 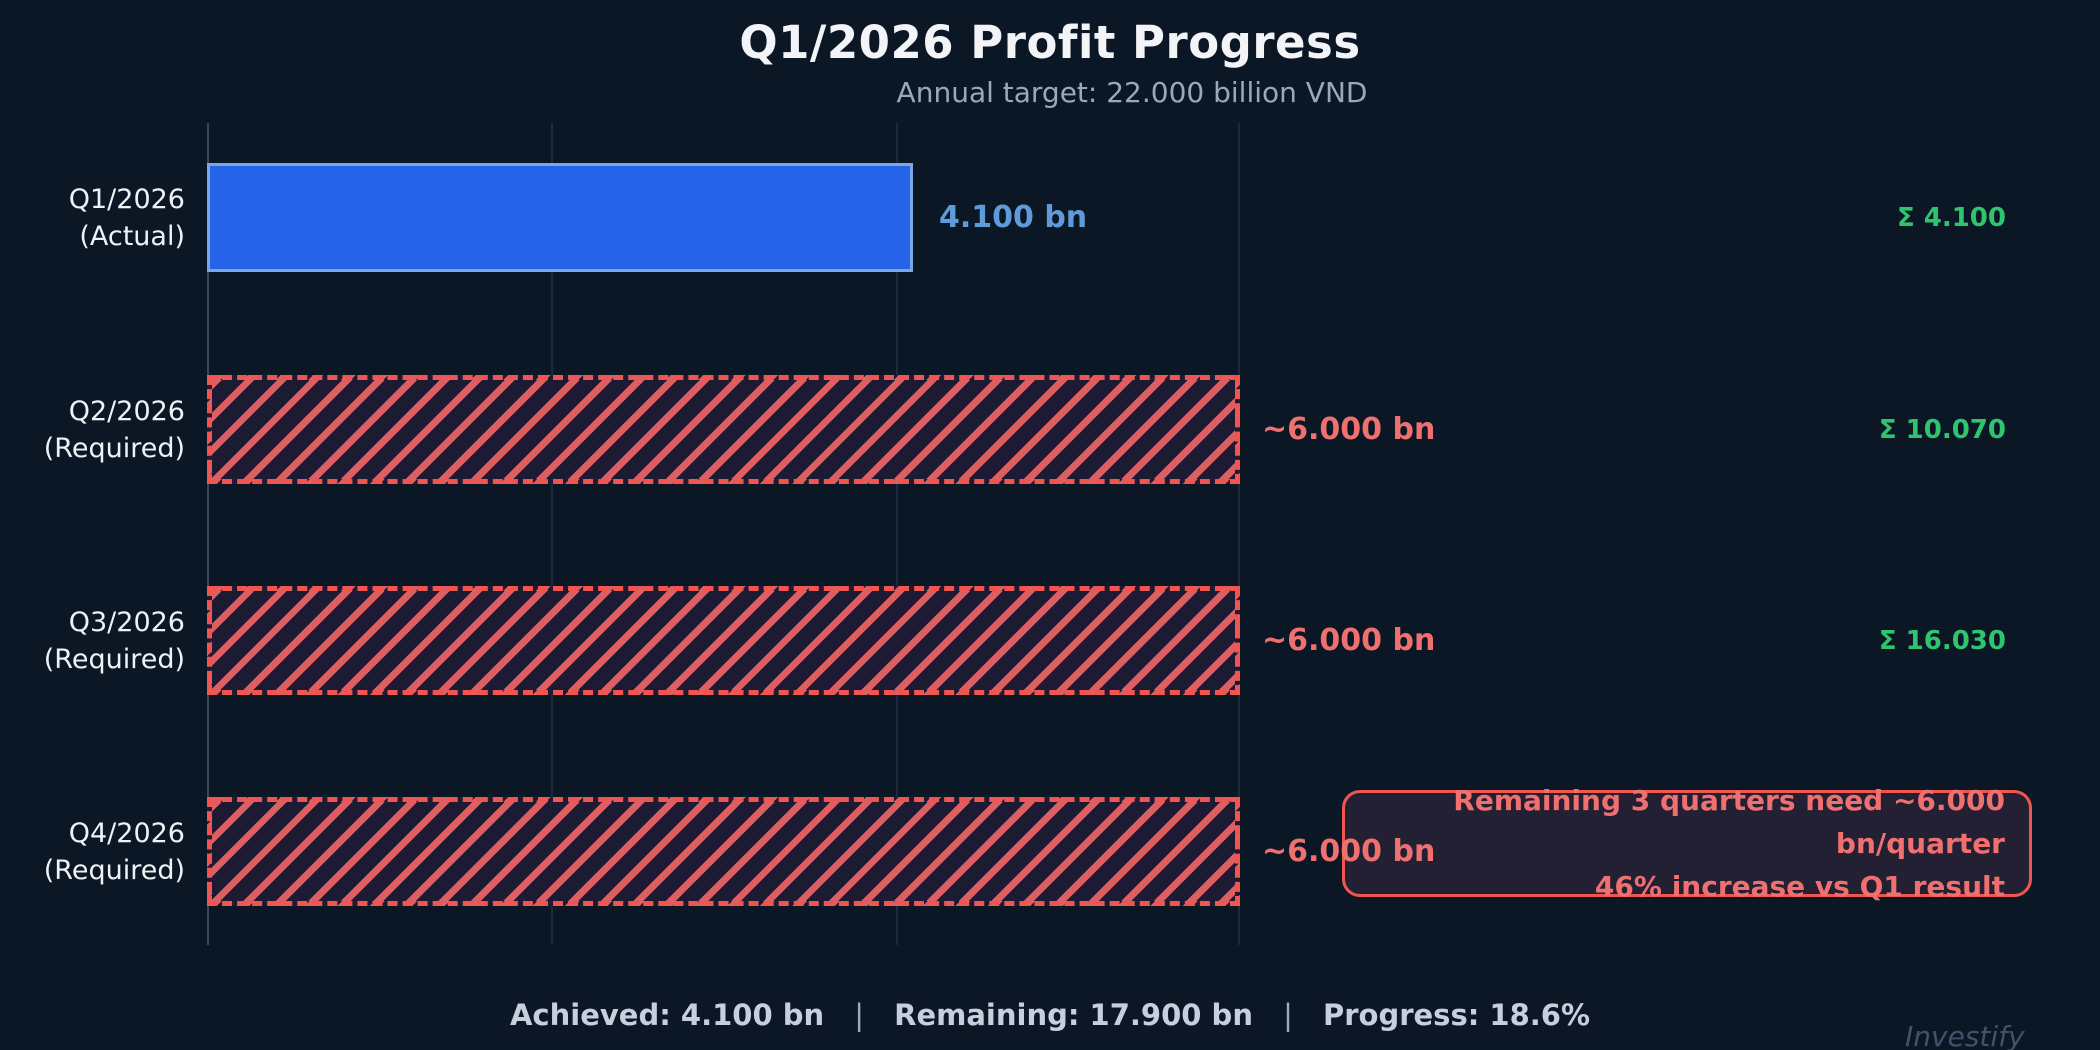 I want to click on bar-value-label-q4: ~6.000 bn, so click(x=1349, y=851).